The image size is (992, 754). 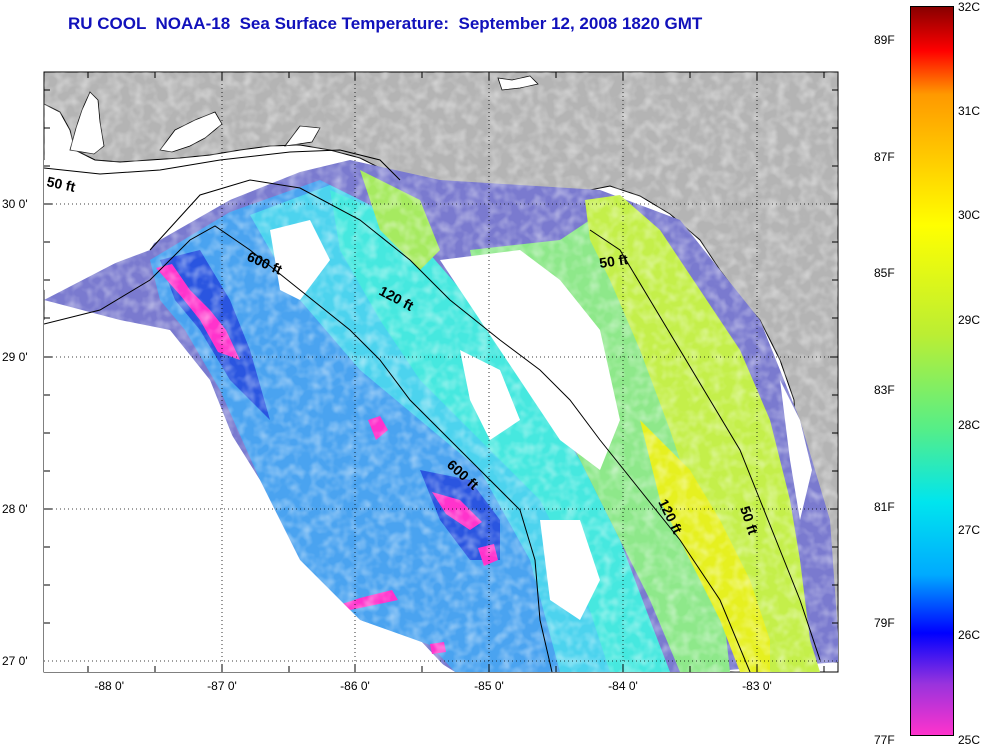 I want to click on colorbar-f-89: 89F, so click(x=884, y=40).